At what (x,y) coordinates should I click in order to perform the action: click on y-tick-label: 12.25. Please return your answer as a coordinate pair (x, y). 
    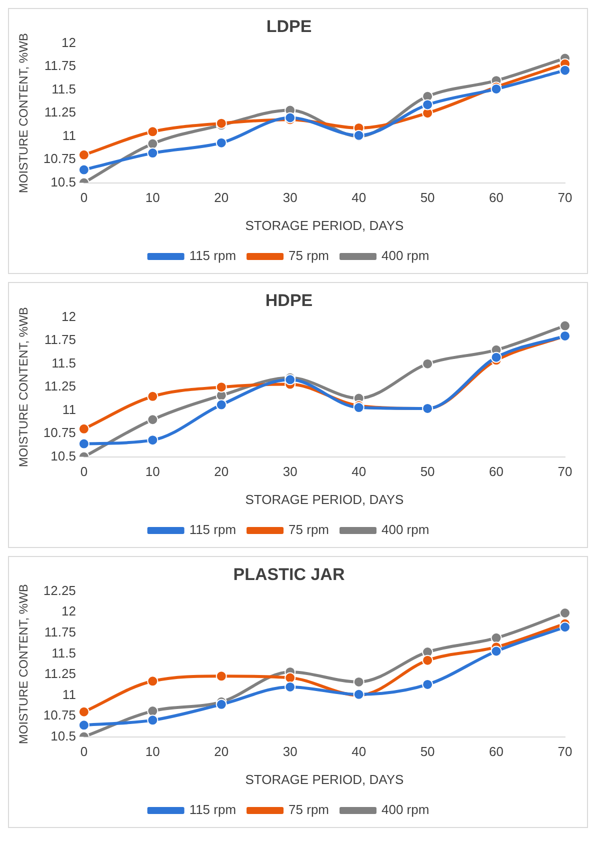
    Looking at the image, I should click on (59, 590).